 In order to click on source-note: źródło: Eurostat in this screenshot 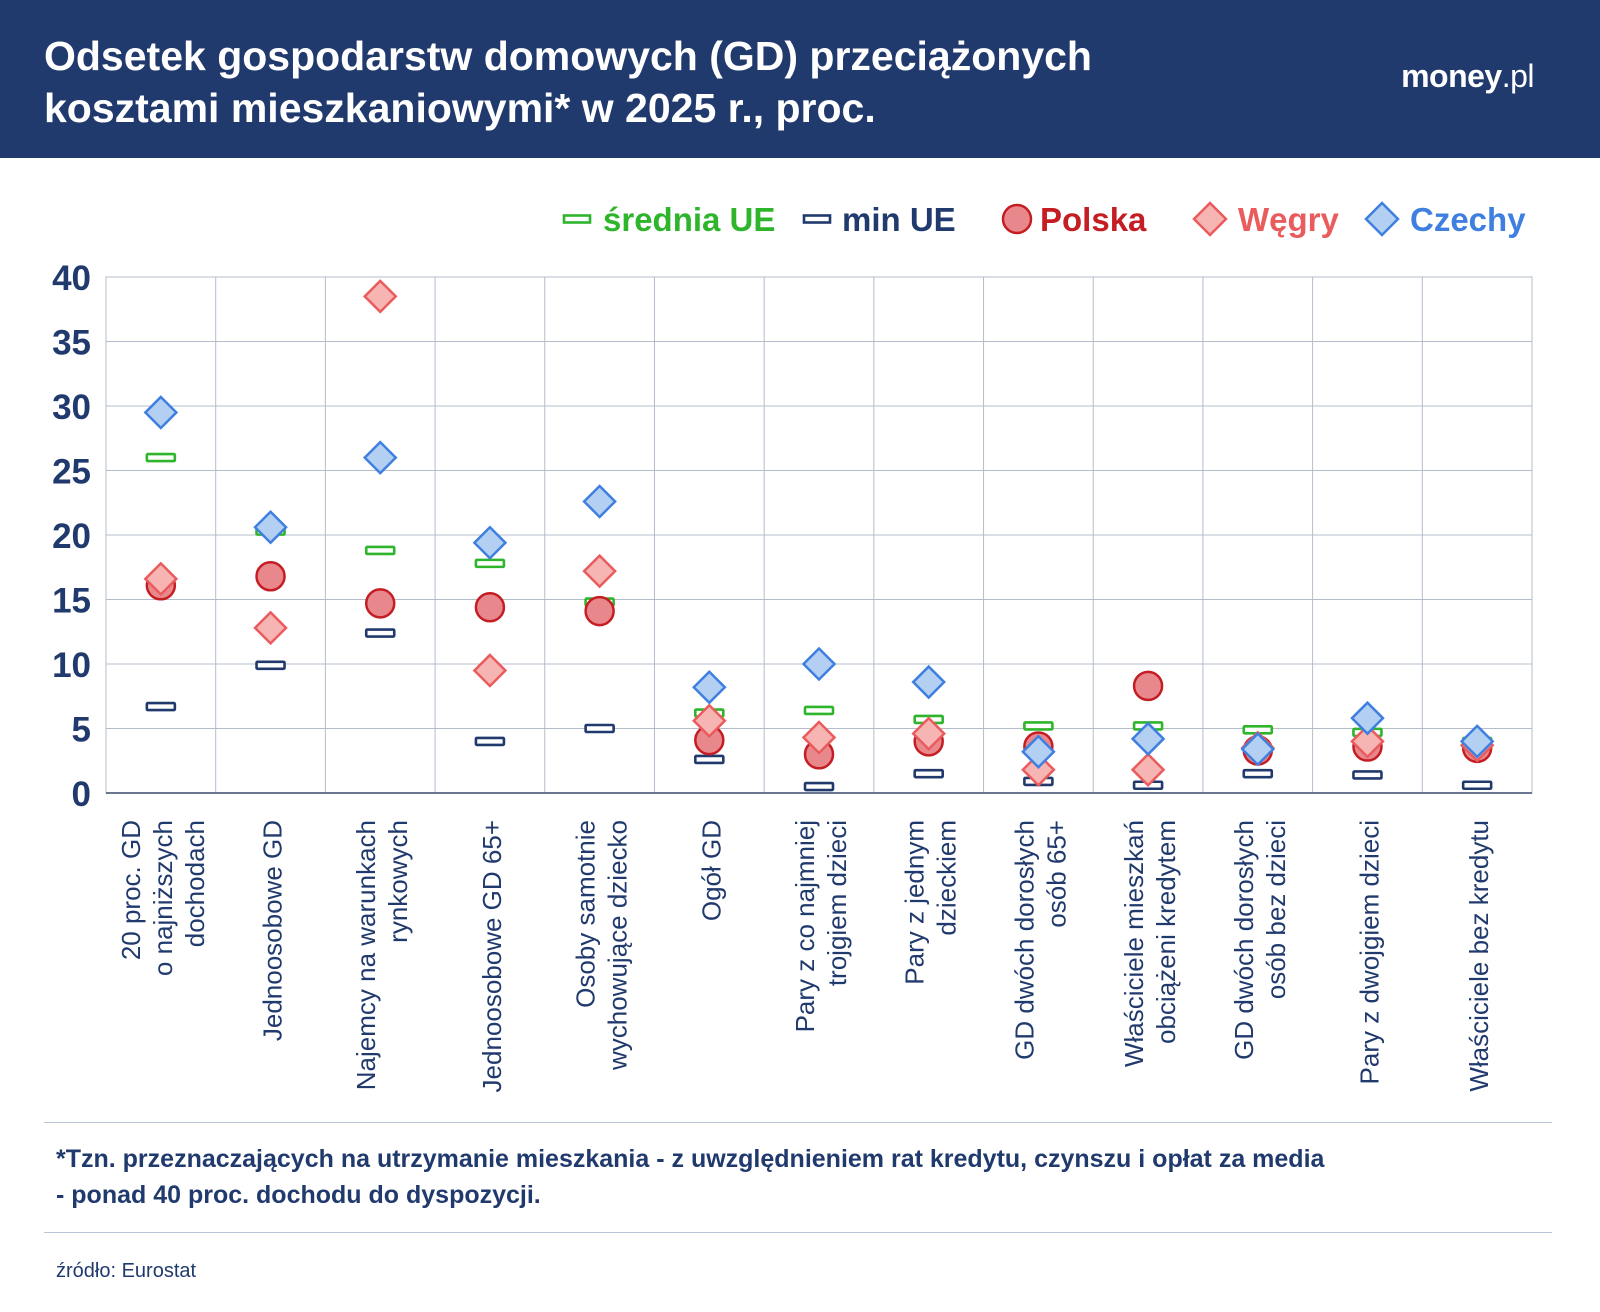, I will do `click(126, 1271)`.